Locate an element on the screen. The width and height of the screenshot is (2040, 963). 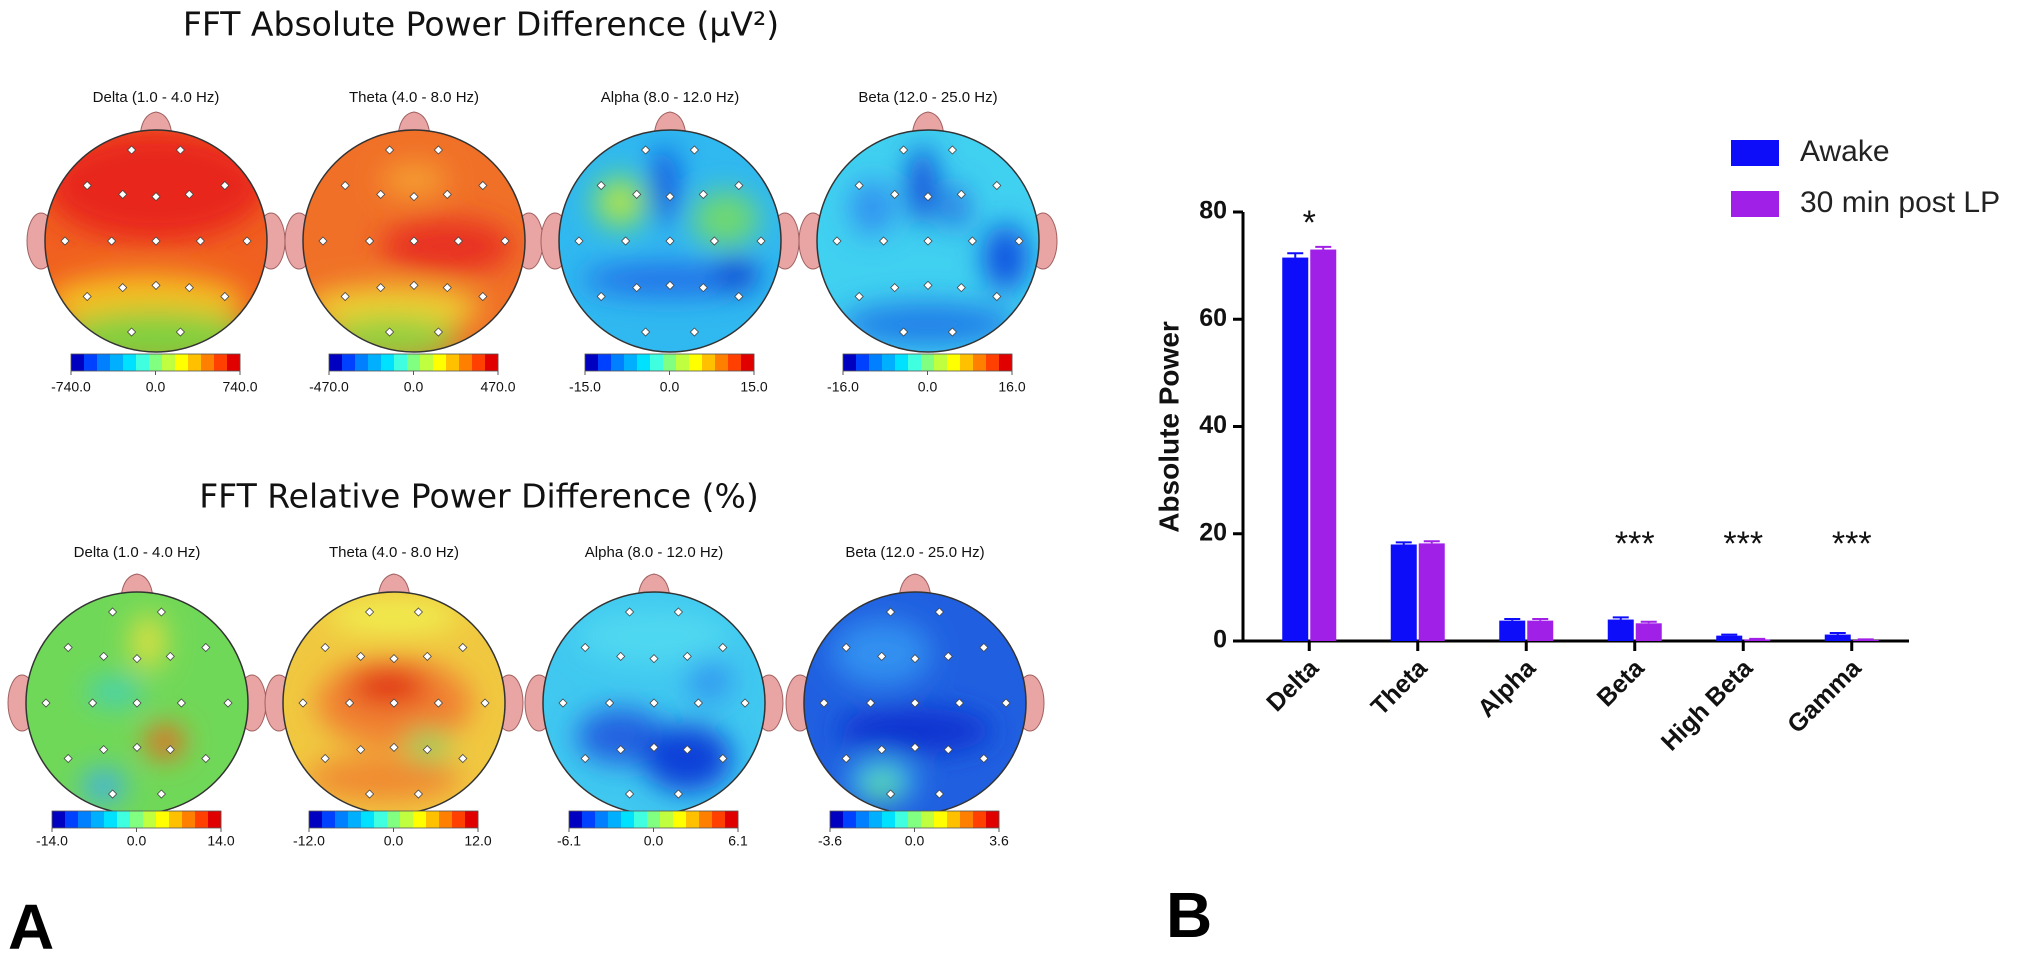
section-title: FFT Absolute Power Difference (µV²) is located at coordinates (481, 24).